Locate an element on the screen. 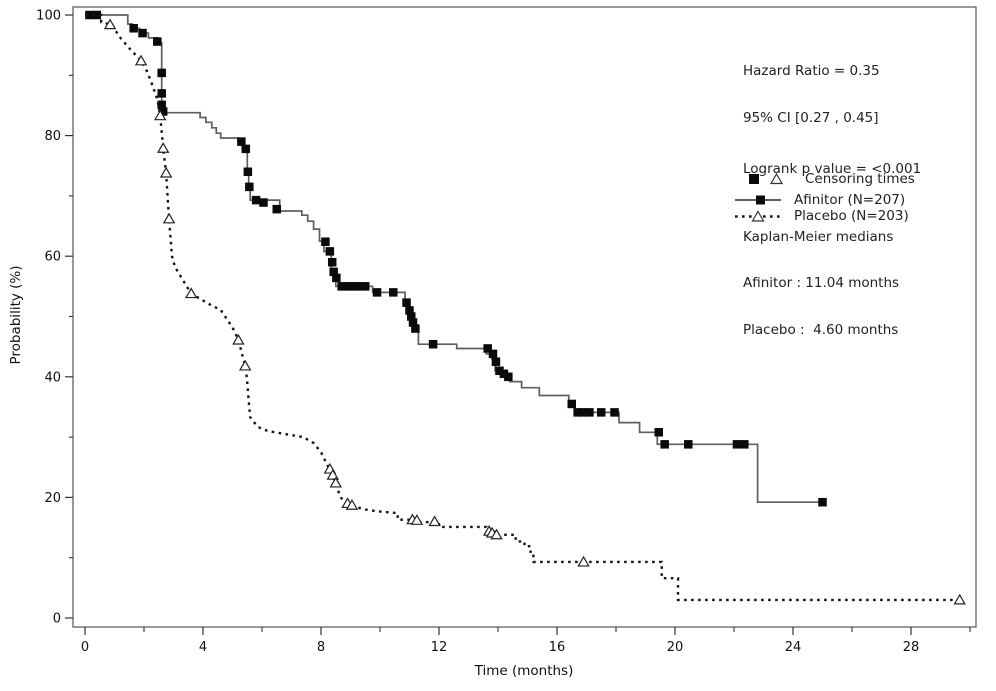 The image size is (996, 691). afinitor-line-sample is located at coordinates (758, 200).